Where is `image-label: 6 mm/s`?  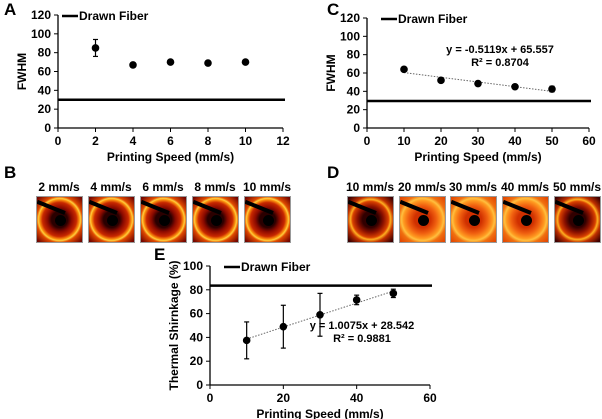 image-label: 6 mm/s is located at coordinates (163, 187).